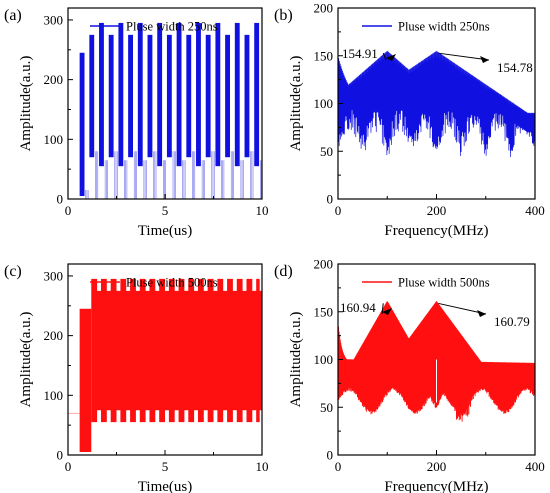 Image resolution: width=550 pixels, height=493 pixels. Describe the element at coordinates (13, 271) in the screenshot. I see `panel-label: (c)` at that location.